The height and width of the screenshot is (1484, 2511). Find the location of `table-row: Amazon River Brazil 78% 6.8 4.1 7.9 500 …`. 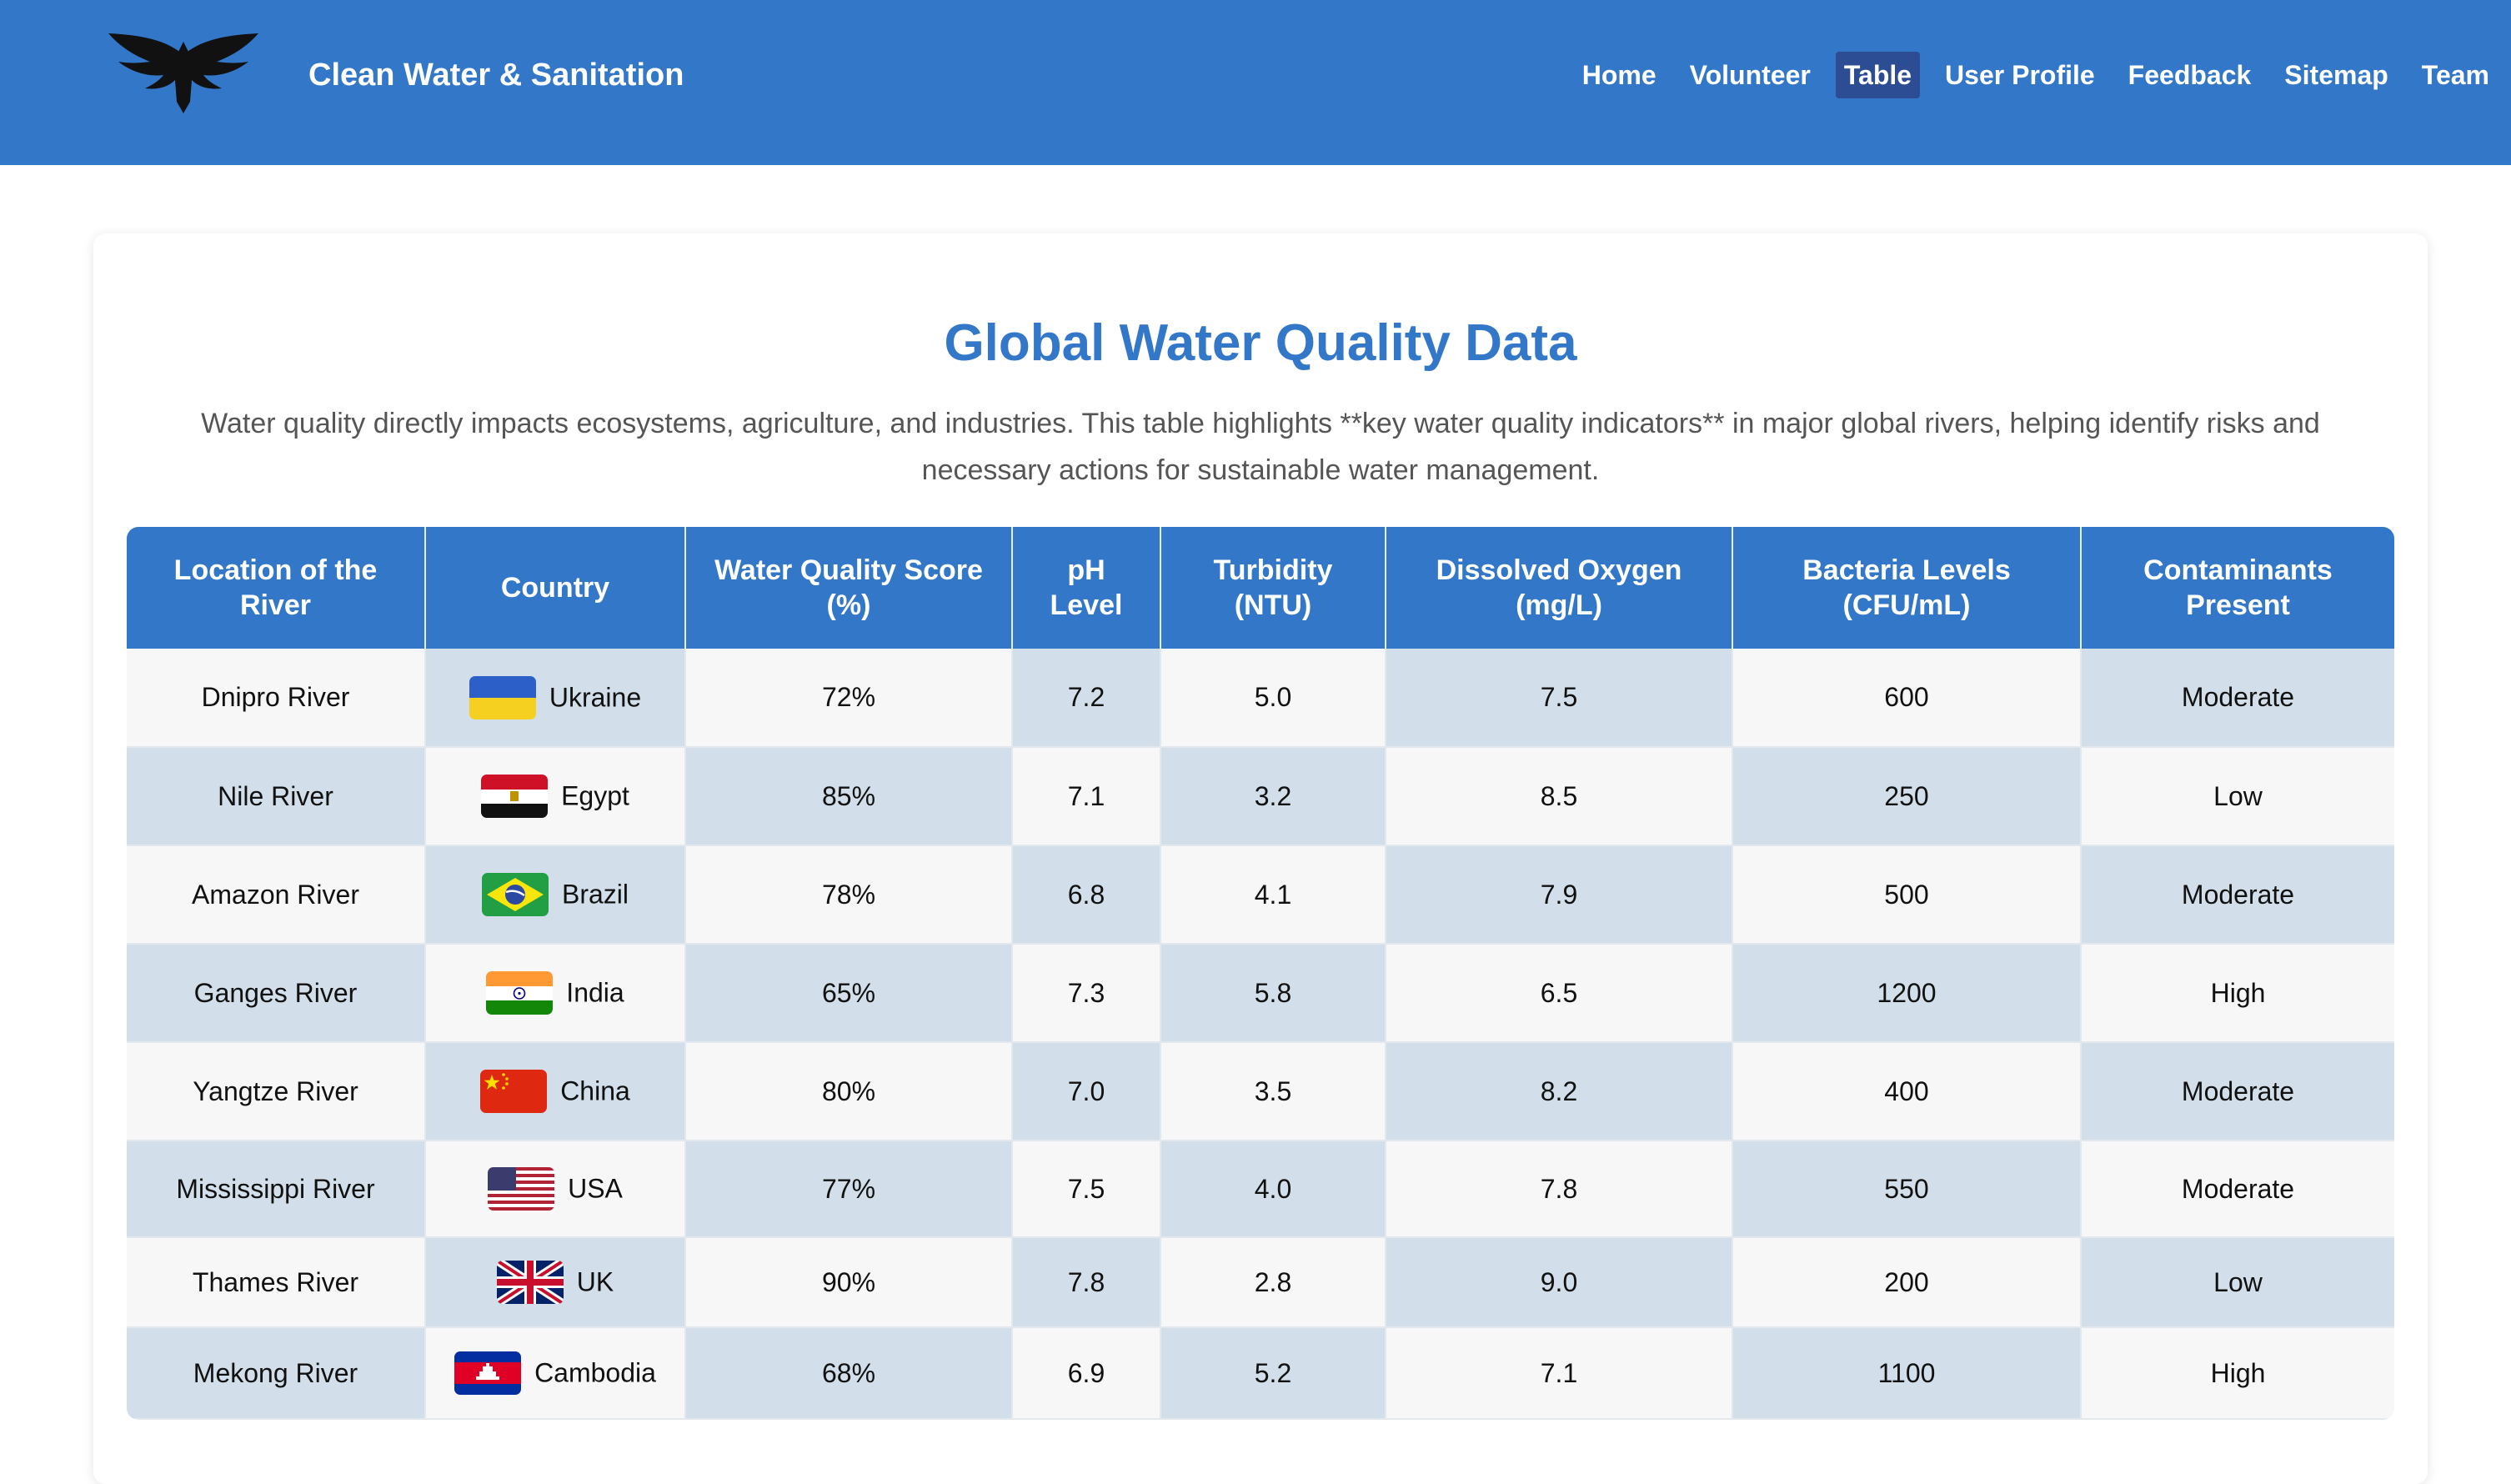

table-row: Amazon River Brazil 78% 6.8 4.1 7.9 500 … is located at coordinates (1260, 895).